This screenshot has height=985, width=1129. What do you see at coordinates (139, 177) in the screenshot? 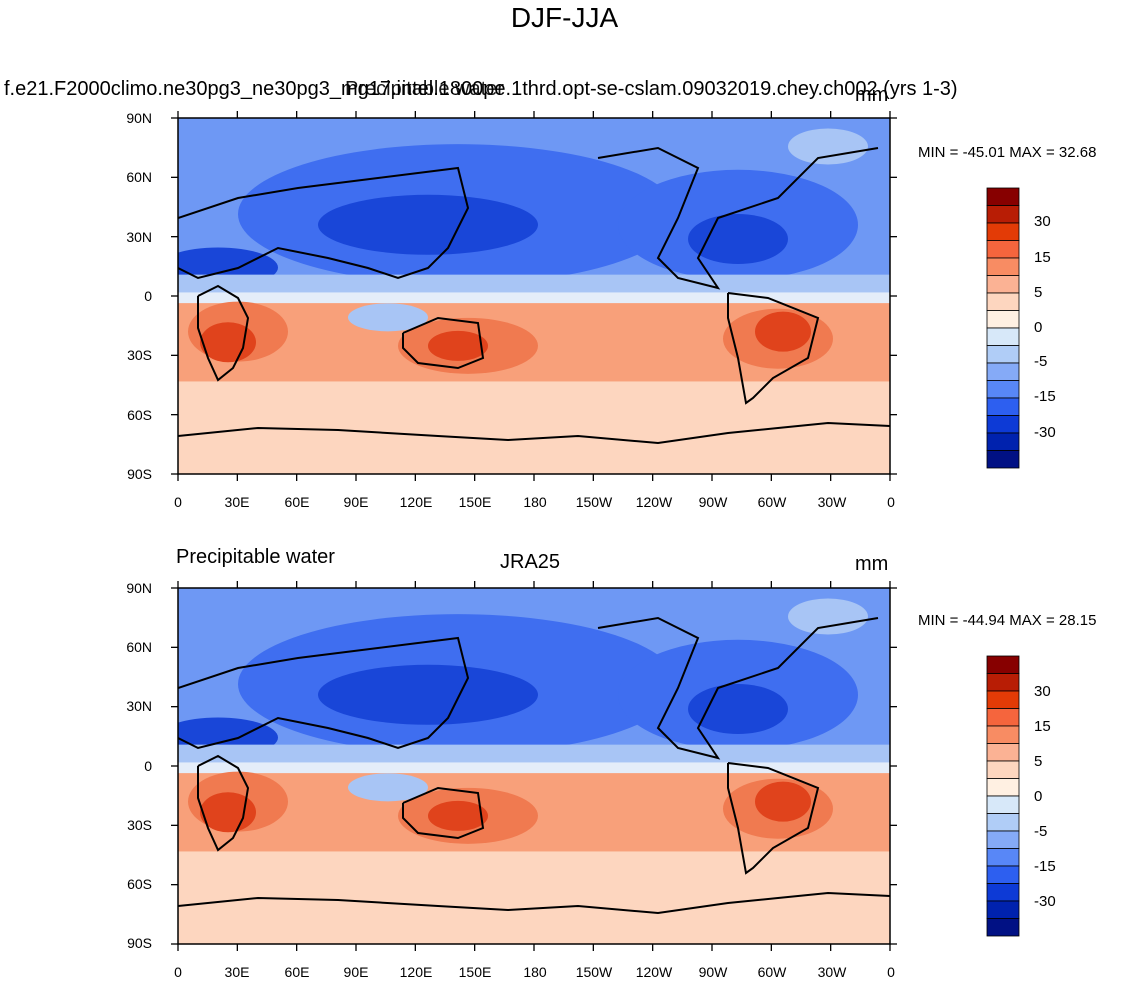
I see `panel1-lat-tick: 60N` at bounding box center [139, 177].